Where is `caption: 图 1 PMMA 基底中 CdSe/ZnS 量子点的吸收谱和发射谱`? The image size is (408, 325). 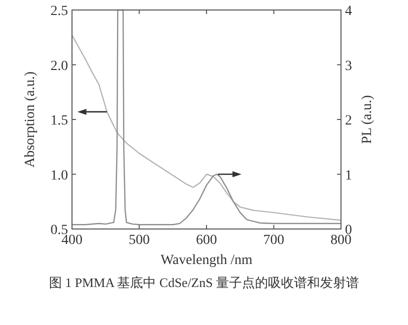 caption: 图 1 PMMA 基底中 CdSe/ZnS 量子点的吸收谱和发射谱 is located at coordinates (204, 283).